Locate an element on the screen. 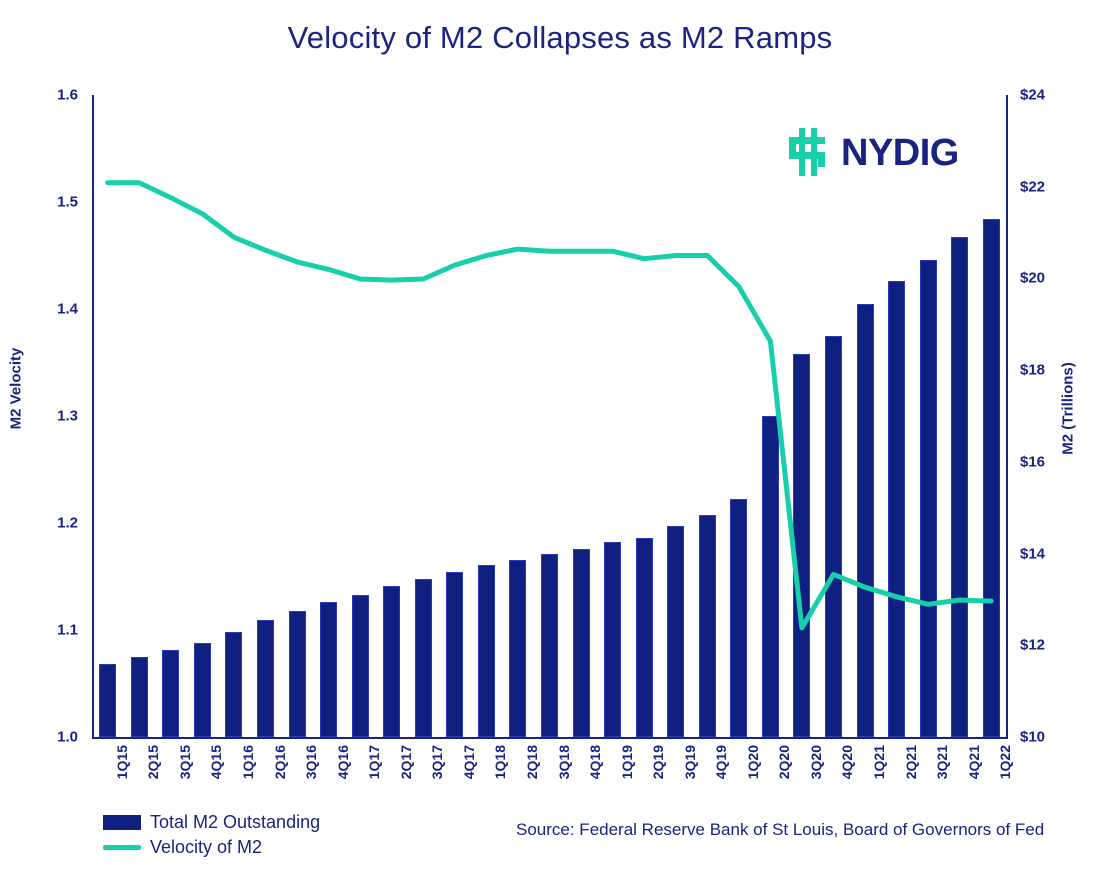 This screenshot has height=869, width=1120. x-axis-tick: 1Q16 is located at coordinates (247, 762).